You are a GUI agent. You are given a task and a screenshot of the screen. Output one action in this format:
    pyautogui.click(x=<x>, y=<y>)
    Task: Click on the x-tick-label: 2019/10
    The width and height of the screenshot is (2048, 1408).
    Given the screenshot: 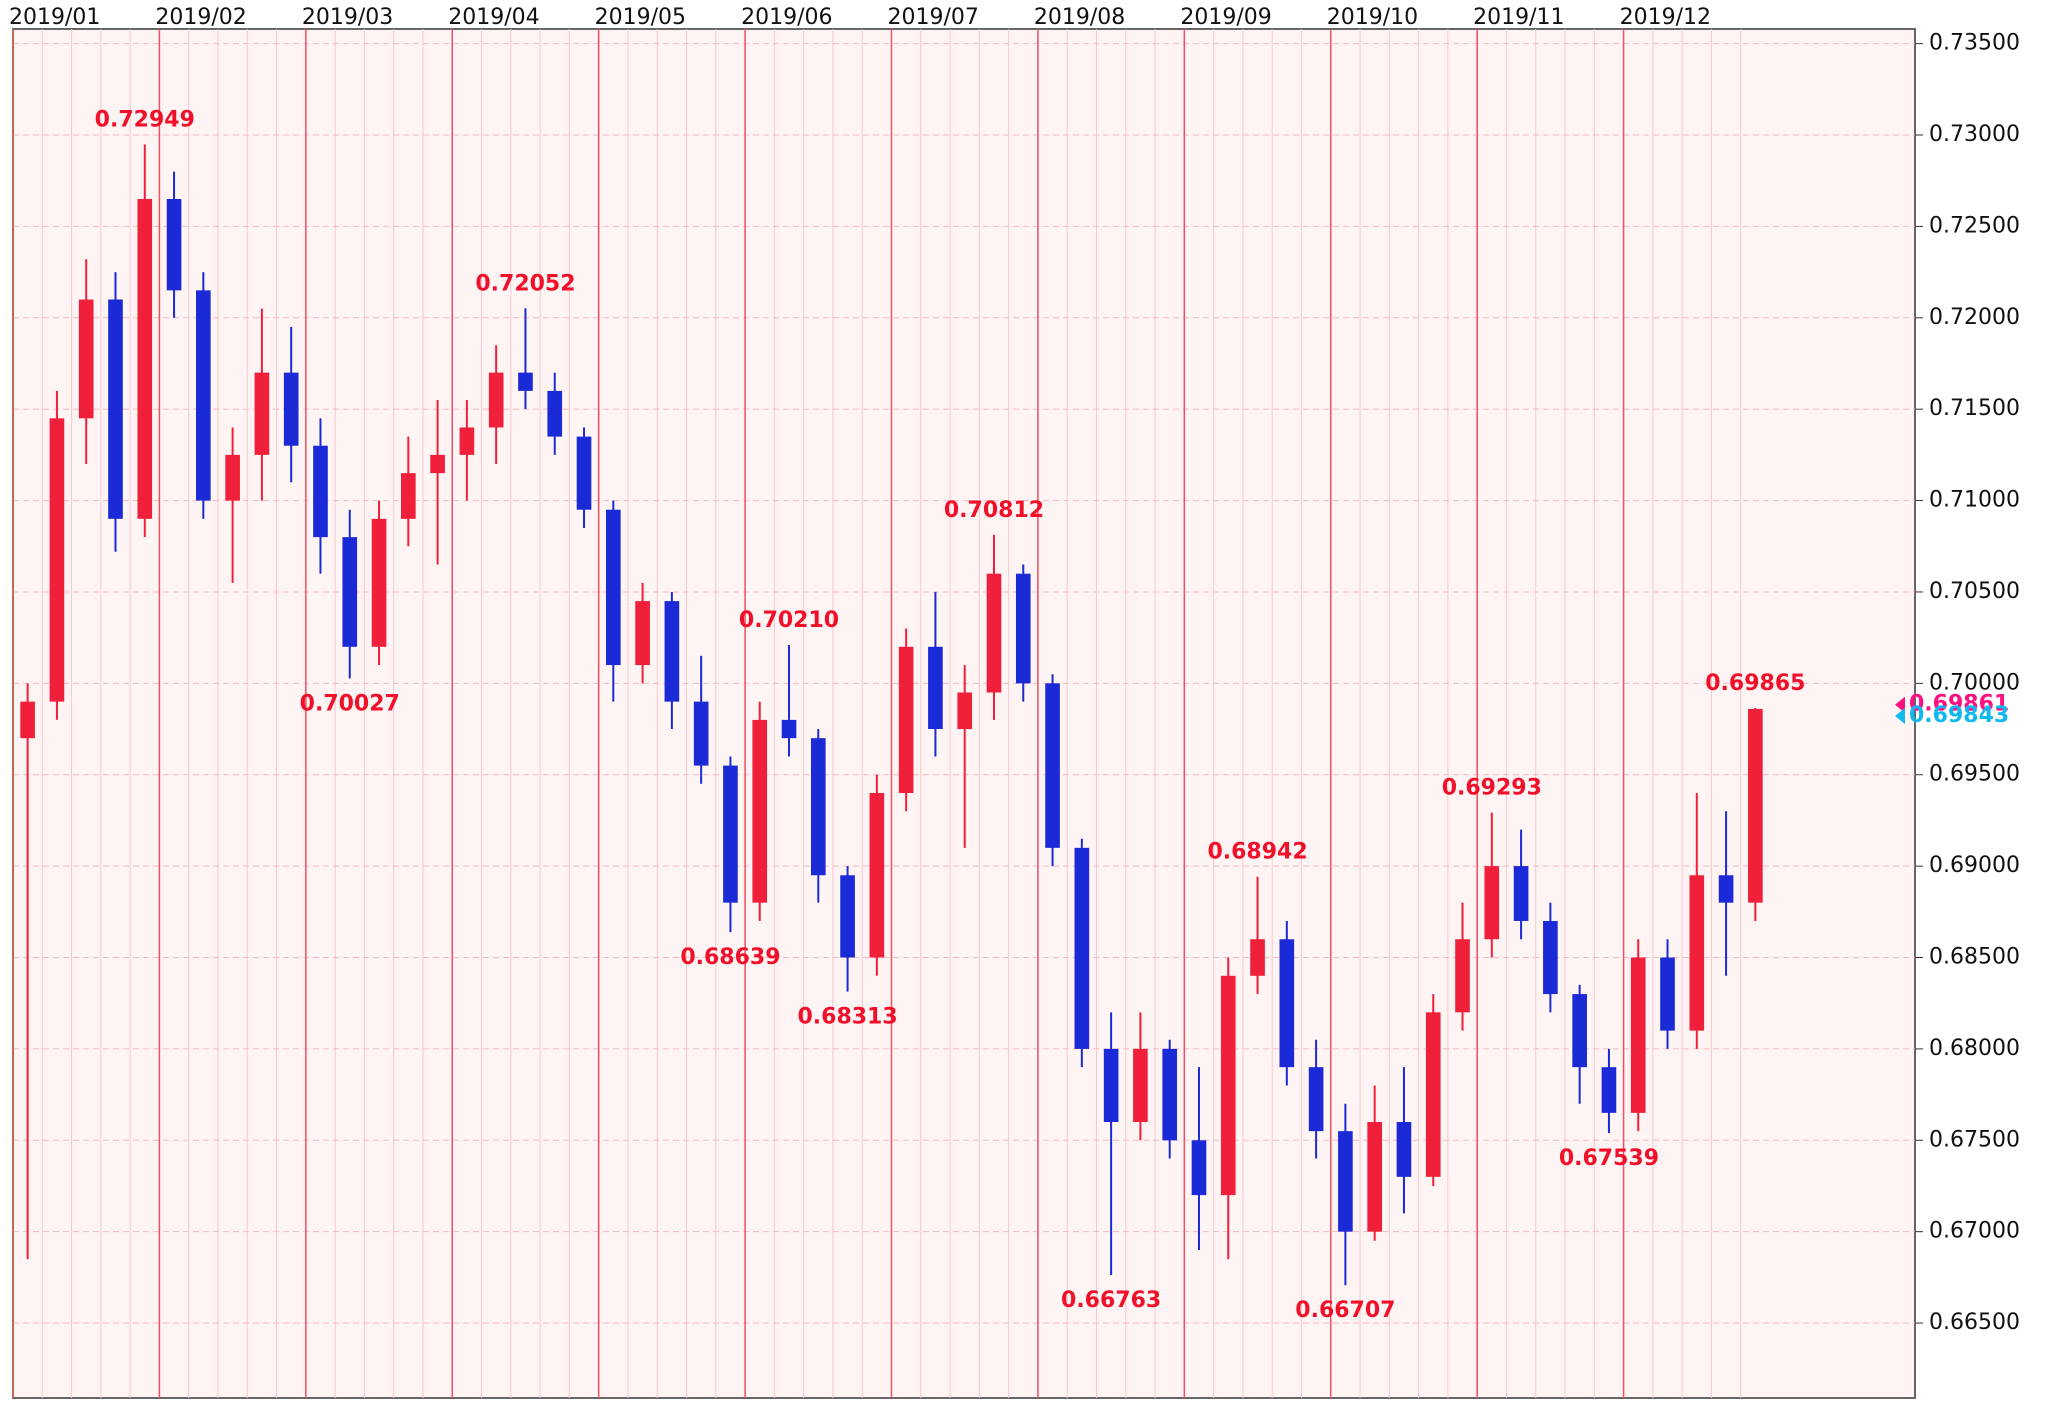 What is the action you would take?
    pyautogui.click(x=1372, y=17)
    